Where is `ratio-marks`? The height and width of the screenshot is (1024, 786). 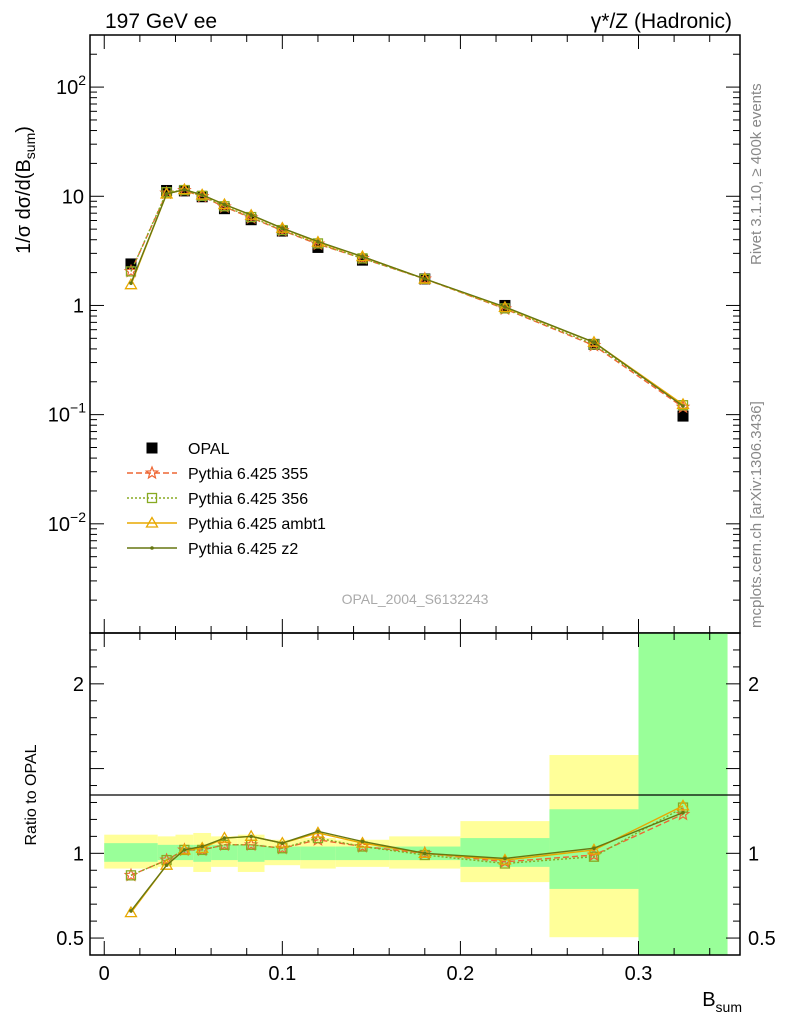
ratio-marks is located at coordinates (407, 858).